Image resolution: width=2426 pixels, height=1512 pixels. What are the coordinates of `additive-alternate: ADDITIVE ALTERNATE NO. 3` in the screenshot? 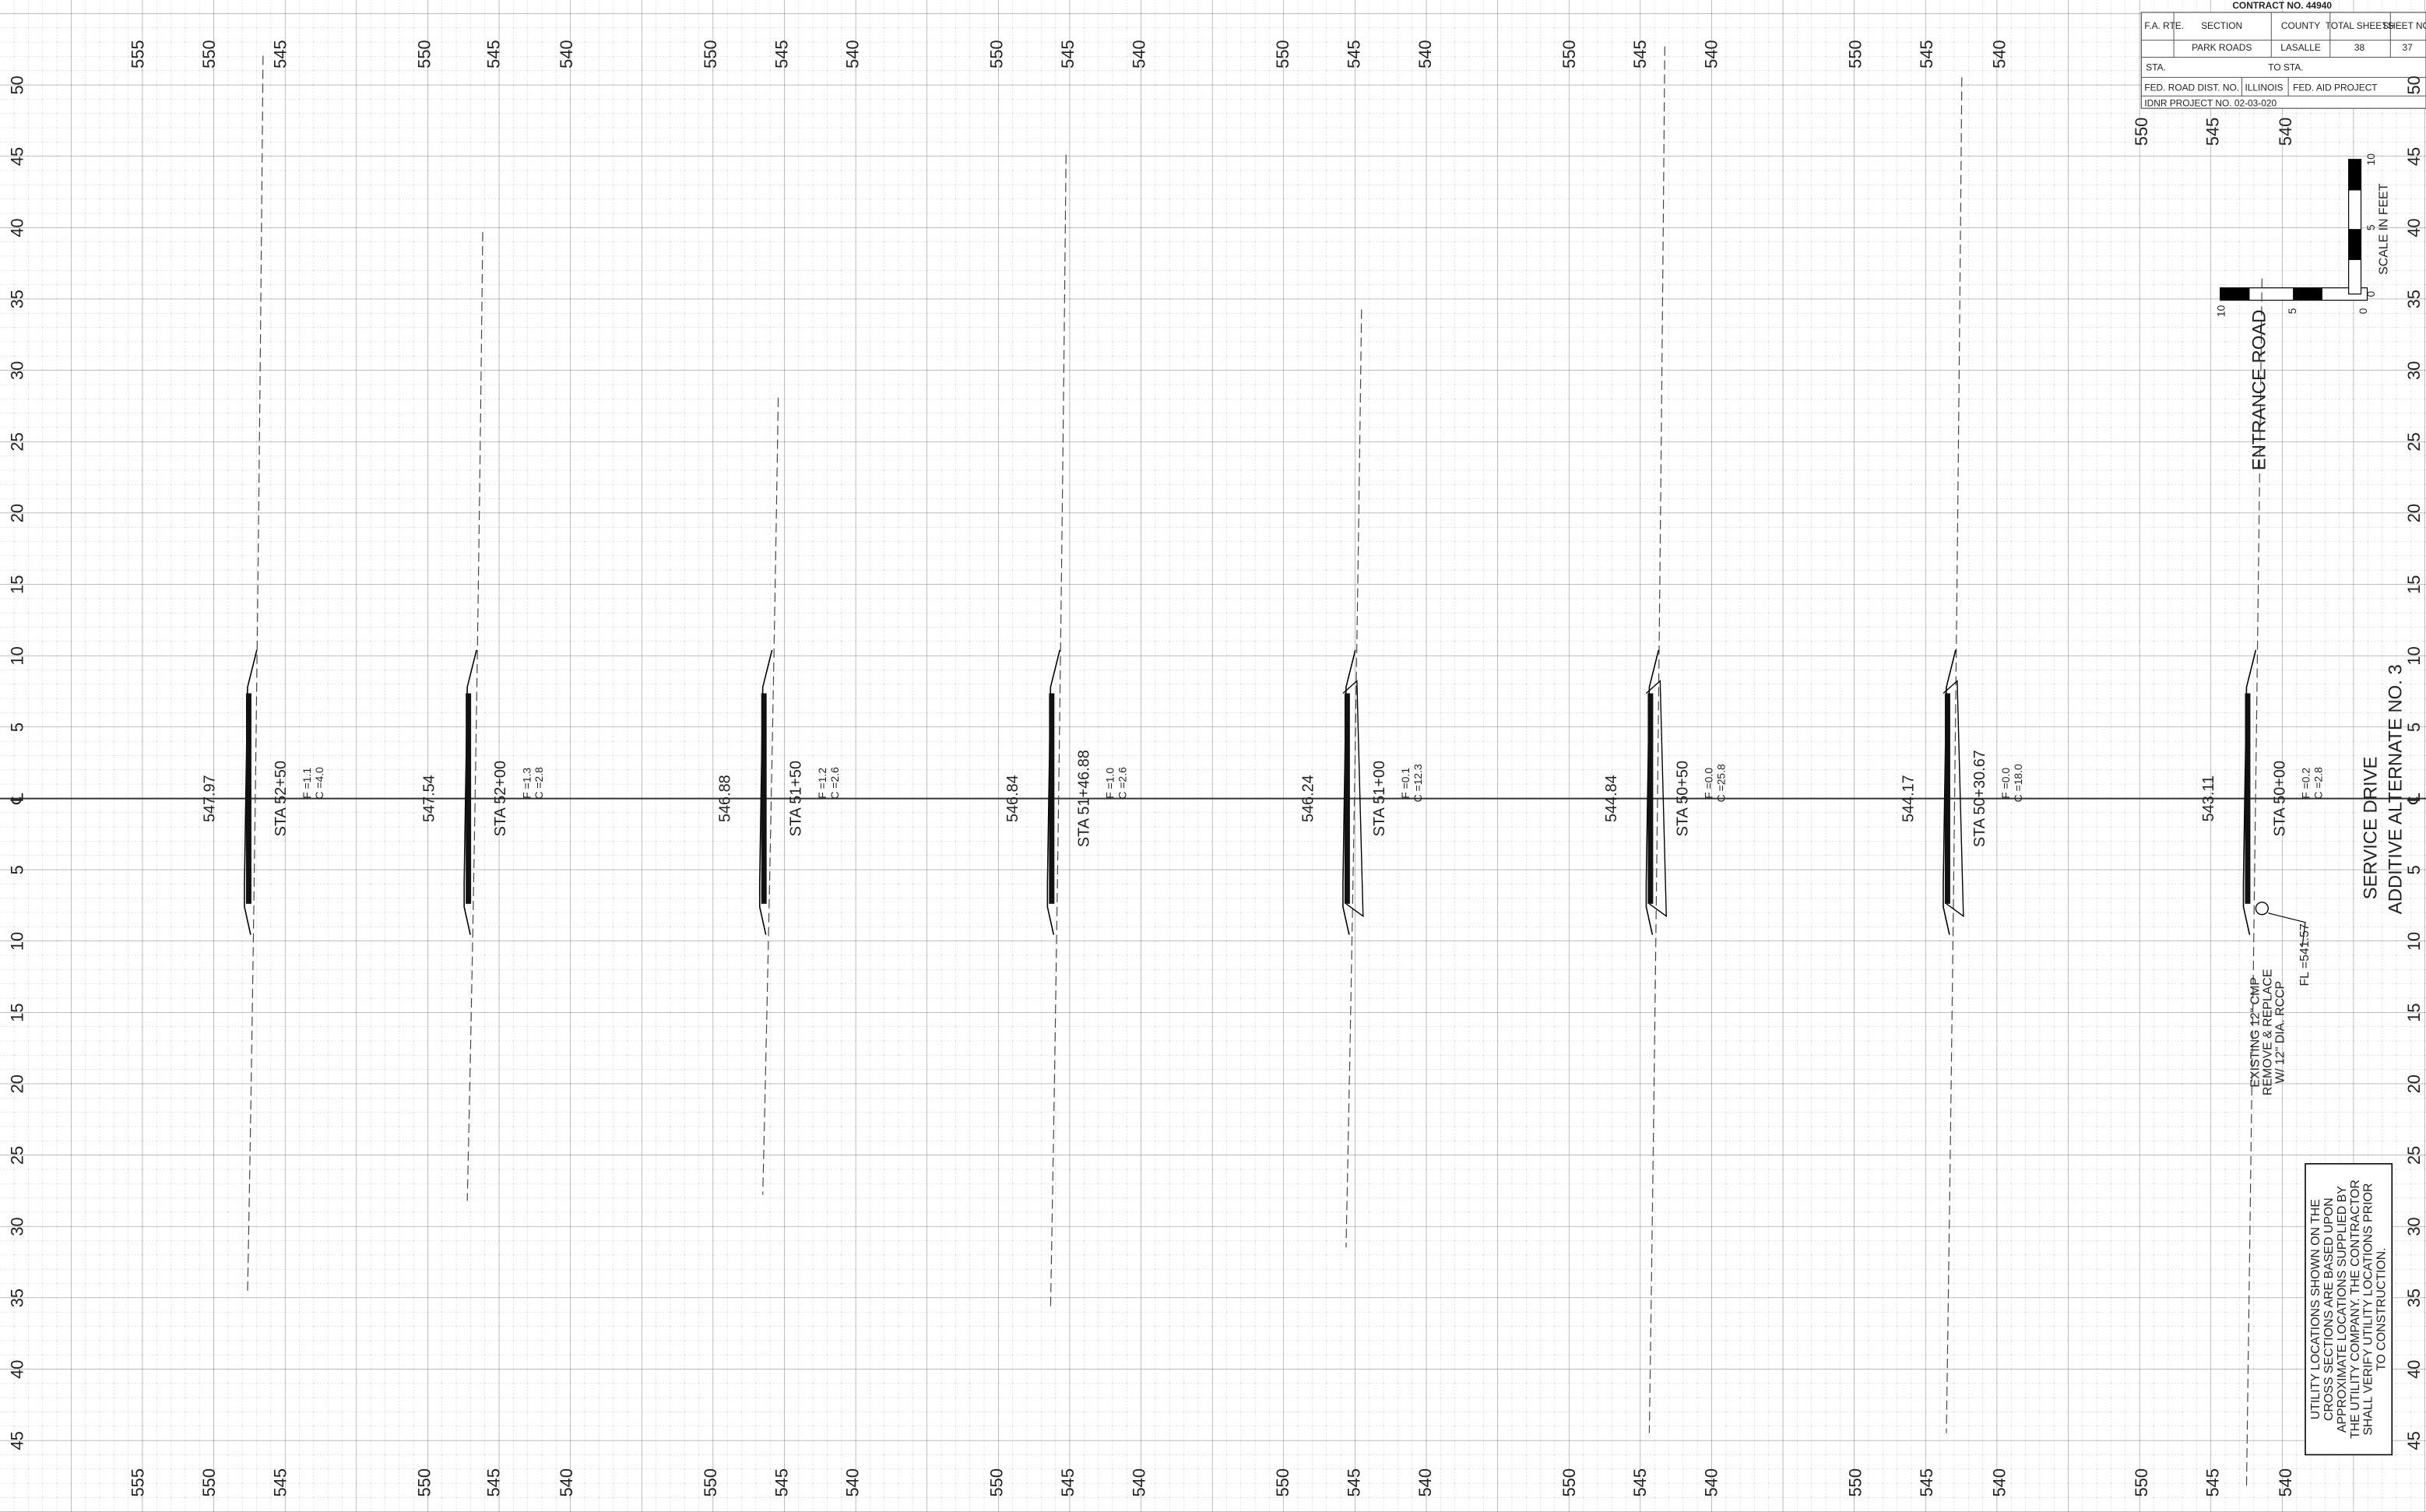 It's located at (2396, 789).